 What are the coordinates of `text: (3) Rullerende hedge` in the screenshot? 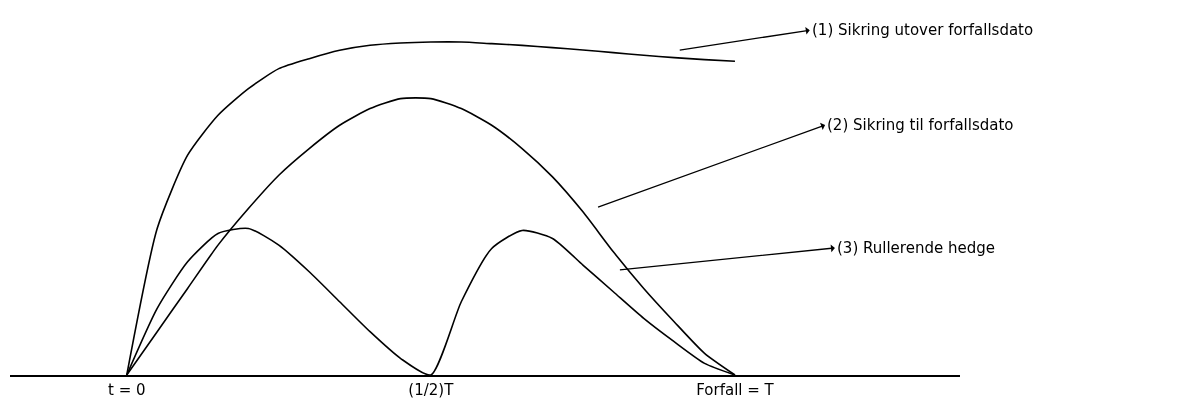 It's located at (916, 248).